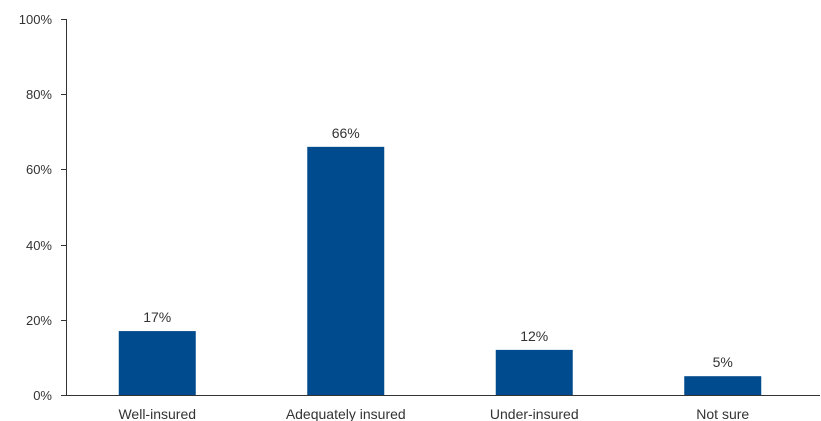  I want to click on y-tick-label: 40%, so click(39, 245).